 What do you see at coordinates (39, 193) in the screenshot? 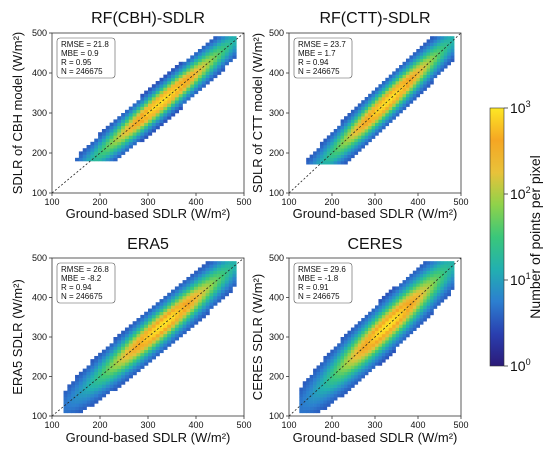
I see `y-tick-label: 100` at bounding box center [39, 193].